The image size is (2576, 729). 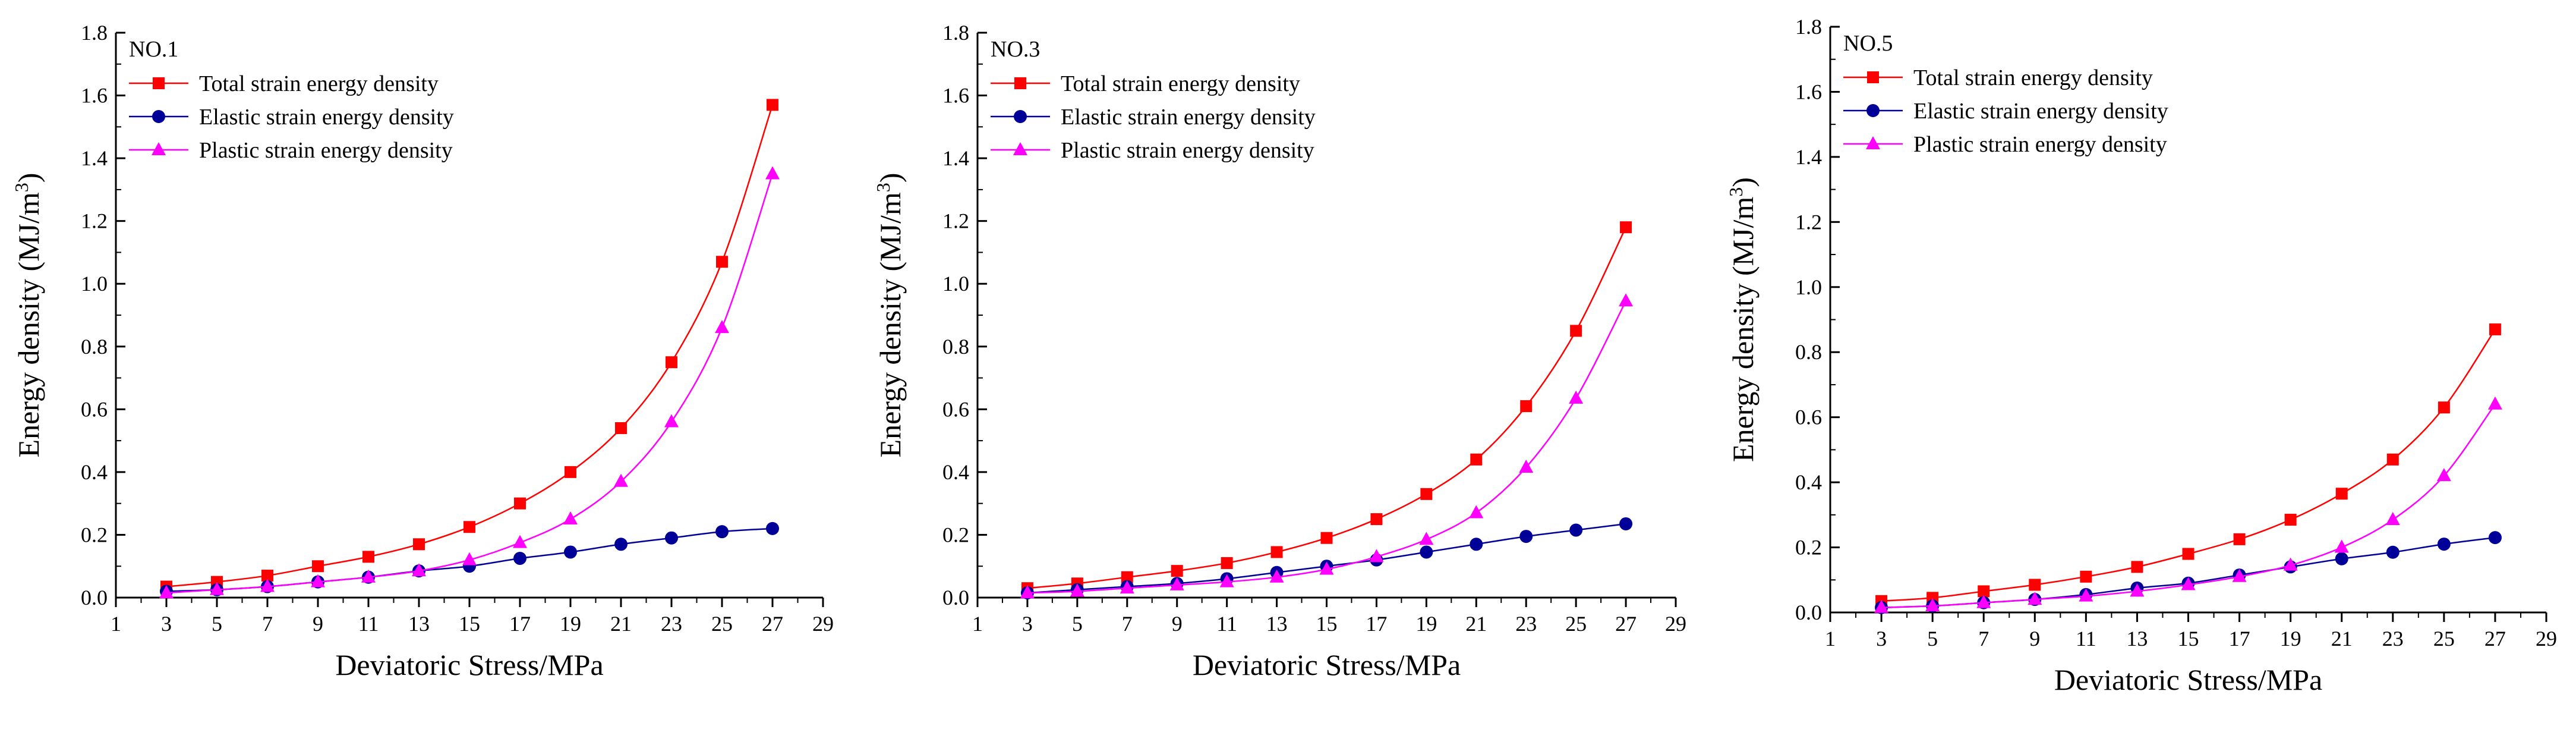 What do you see at coordinates (1626, 624) in the screenshot?
I see `x-tick-label: 27` at bounding box center [1626, 624].